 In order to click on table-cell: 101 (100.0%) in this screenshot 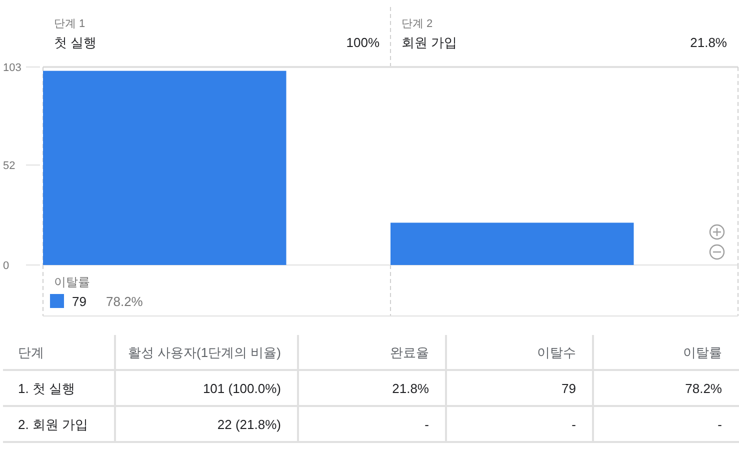, I will do `click(241, 388)`.